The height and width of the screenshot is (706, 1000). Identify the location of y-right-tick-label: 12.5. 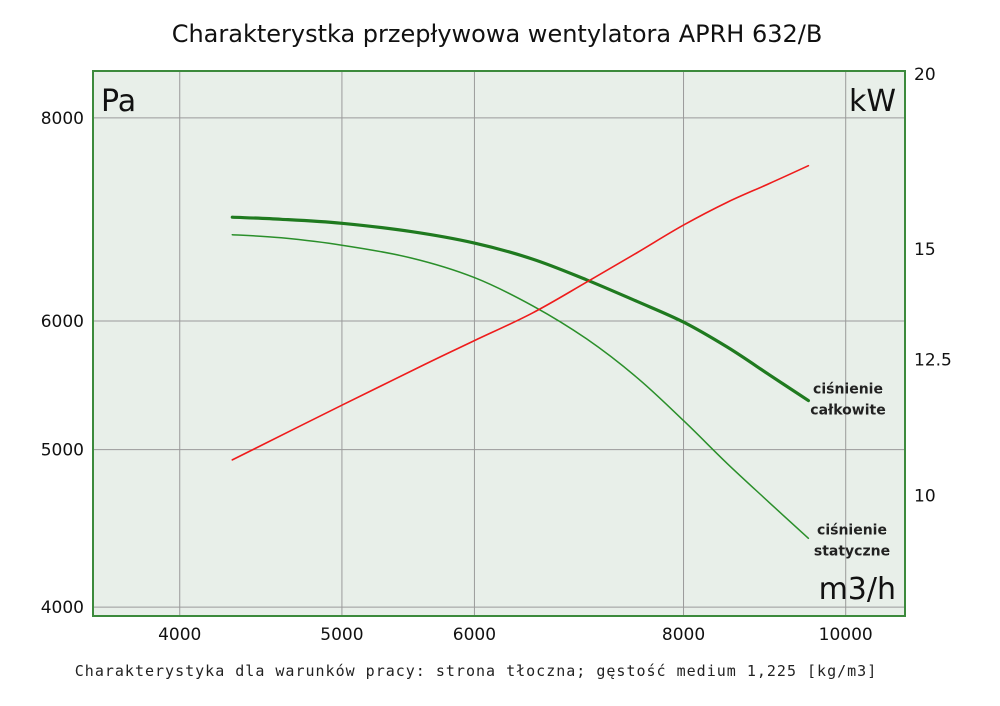
(933, 361).